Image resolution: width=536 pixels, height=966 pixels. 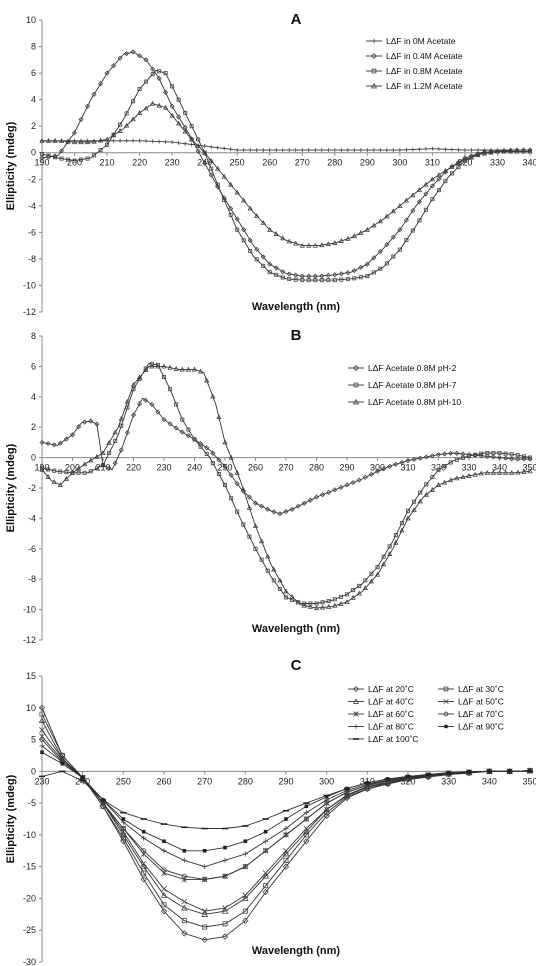 I want to click on x-tick-label: 310, so click(x=407, y=468).